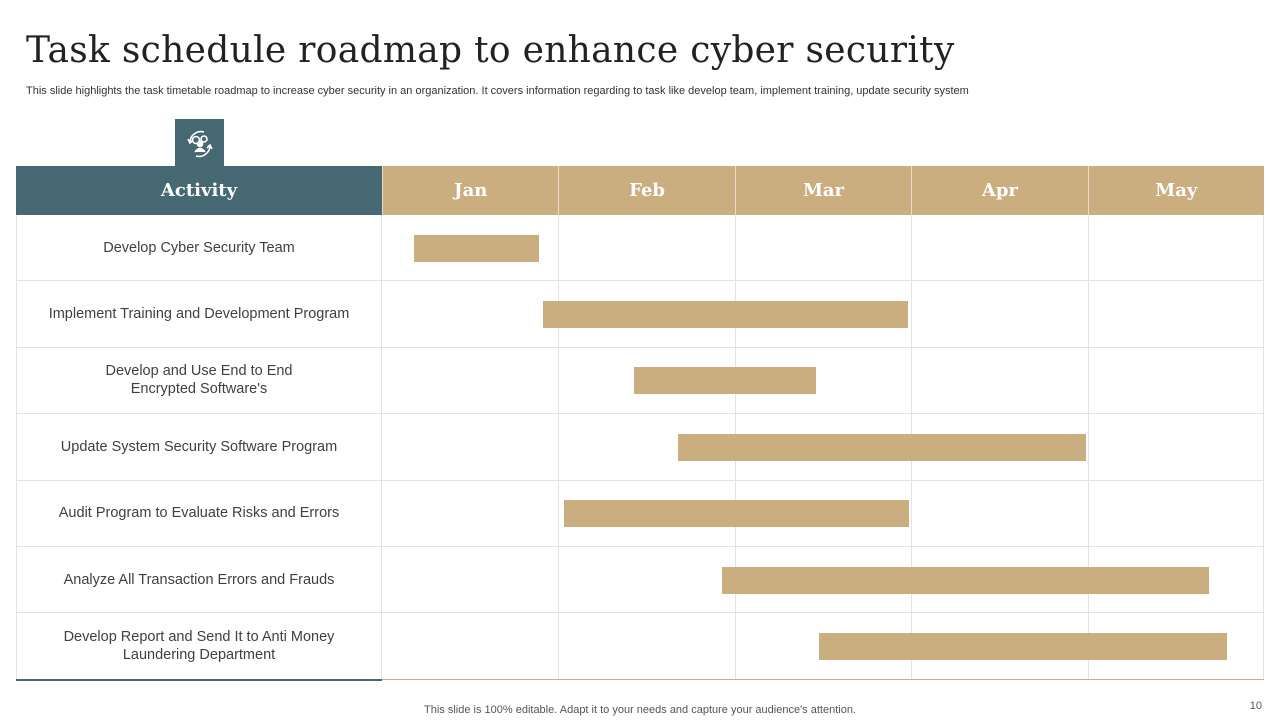 The height and width of the screenshot is (720, 1280). What do you see at coordinates (999, 190) in the screenshot?
I see `header-month-apr: Apr` at bounding box center [999, 190].